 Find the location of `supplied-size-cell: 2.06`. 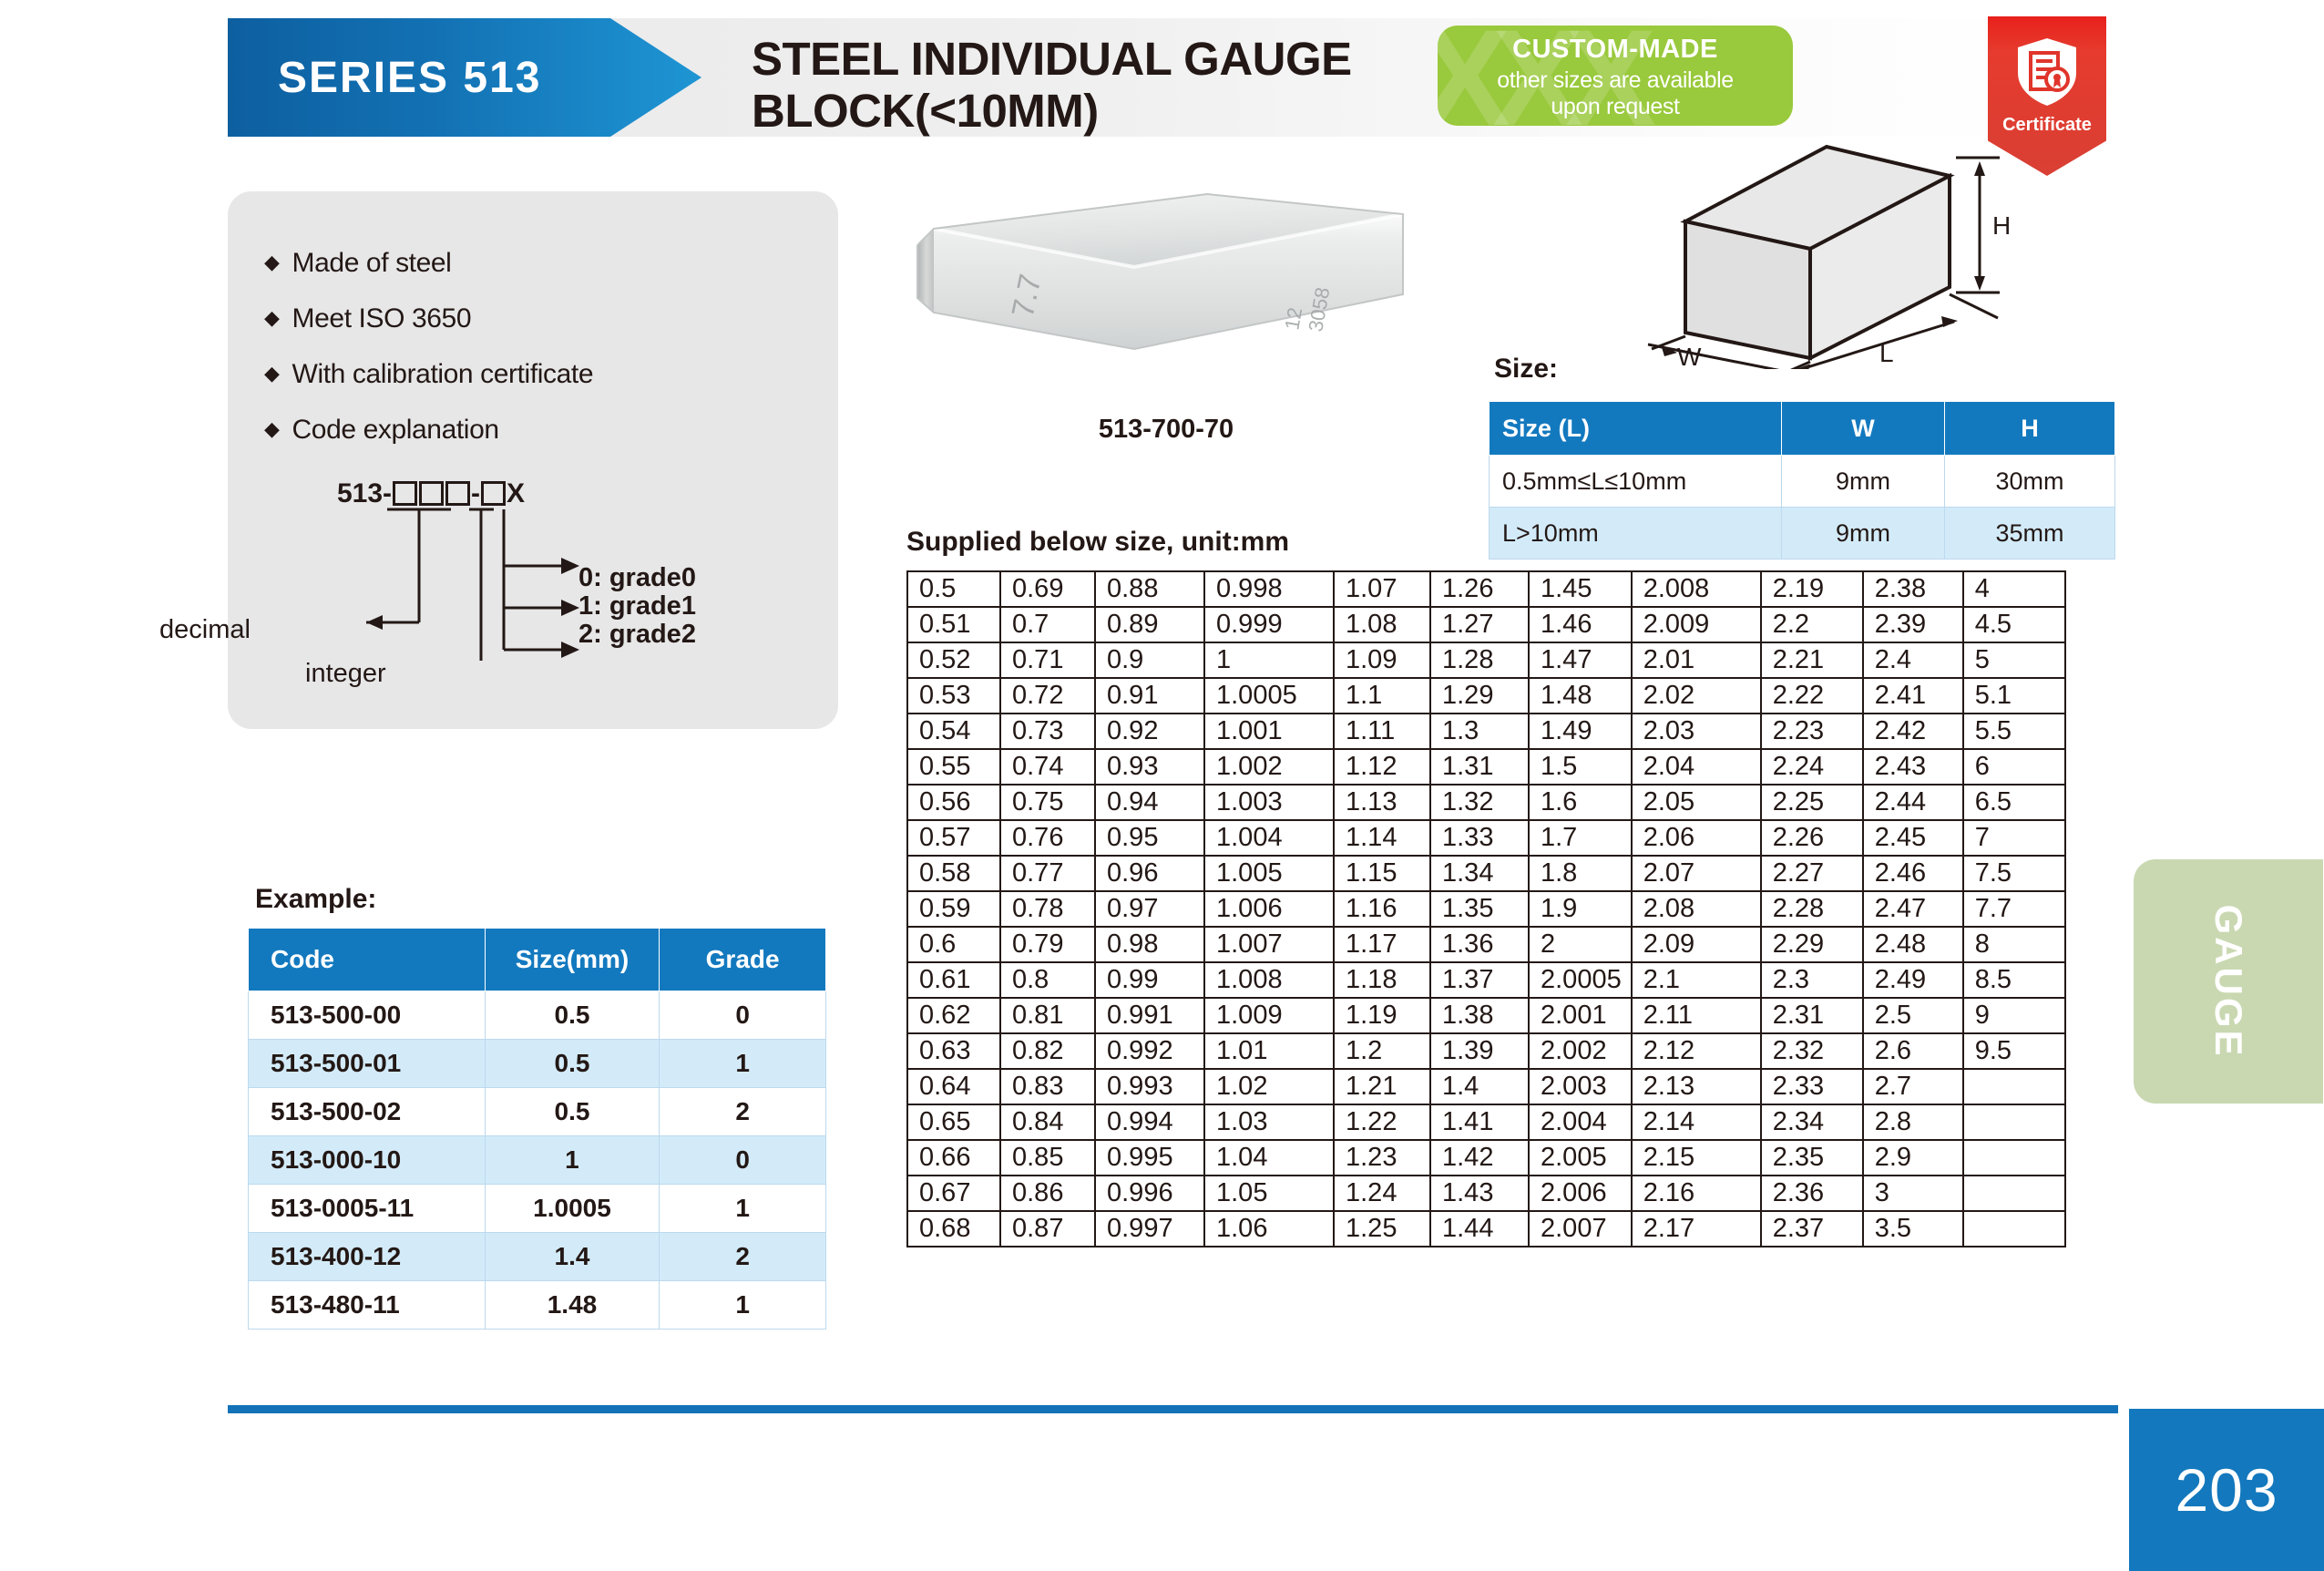

supplied-size-cell: 2.06 is located at coordinates (1696, 838).